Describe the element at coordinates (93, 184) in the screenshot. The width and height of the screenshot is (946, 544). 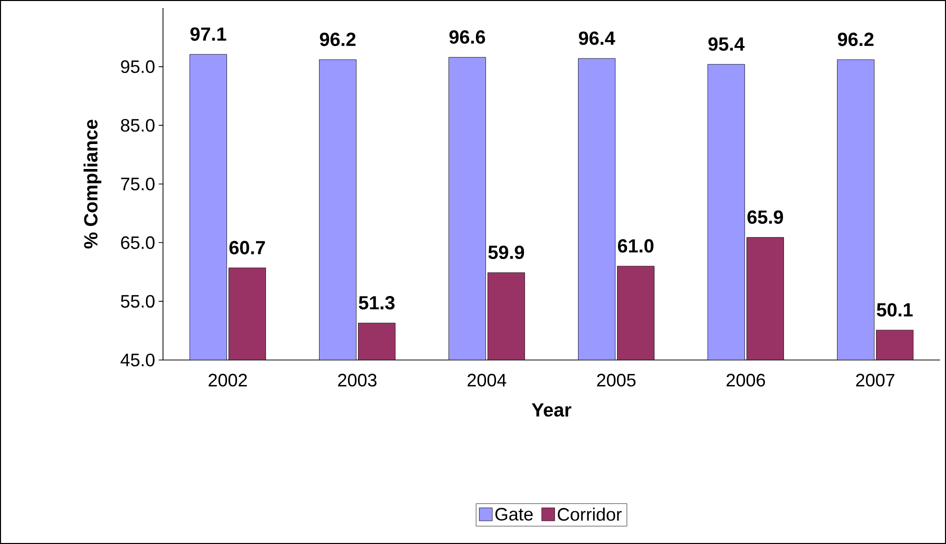
I see `y-axis-title: % Compliance` at that location.